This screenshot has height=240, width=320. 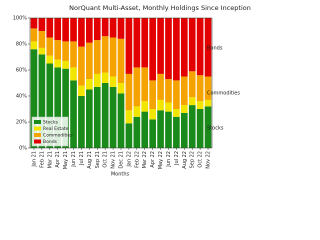 What do you see at coordinates (169, 159) in the screenshot?
I see `x-tick-label: Jun 22` at bounding box center [169, 159].